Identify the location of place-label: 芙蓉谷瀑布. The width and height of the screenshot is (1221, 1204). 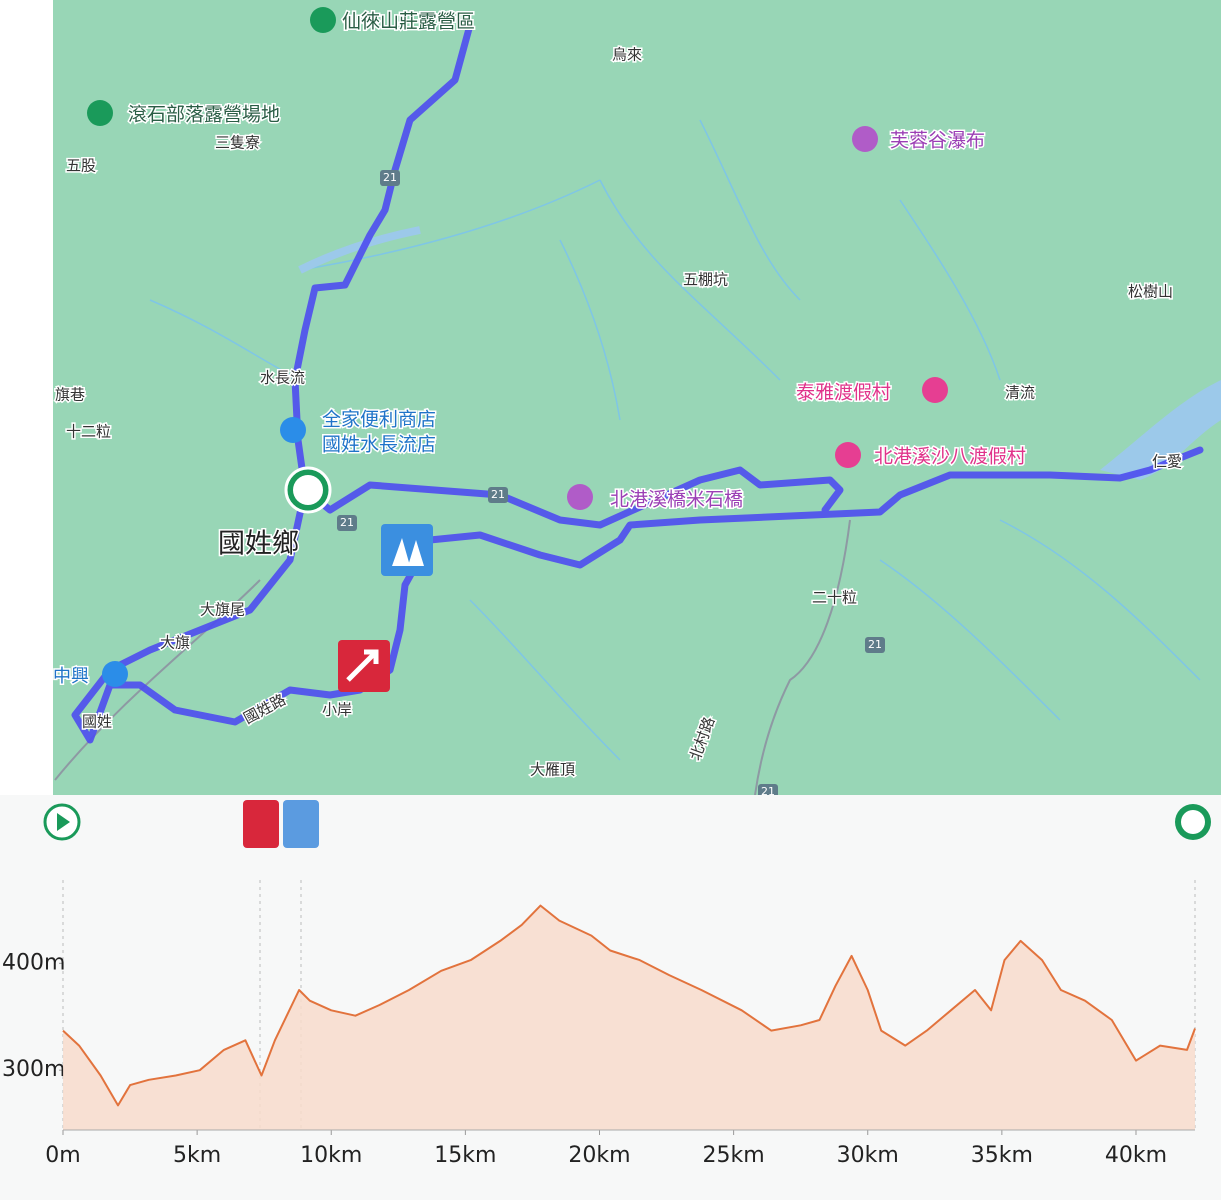
(937, 141).